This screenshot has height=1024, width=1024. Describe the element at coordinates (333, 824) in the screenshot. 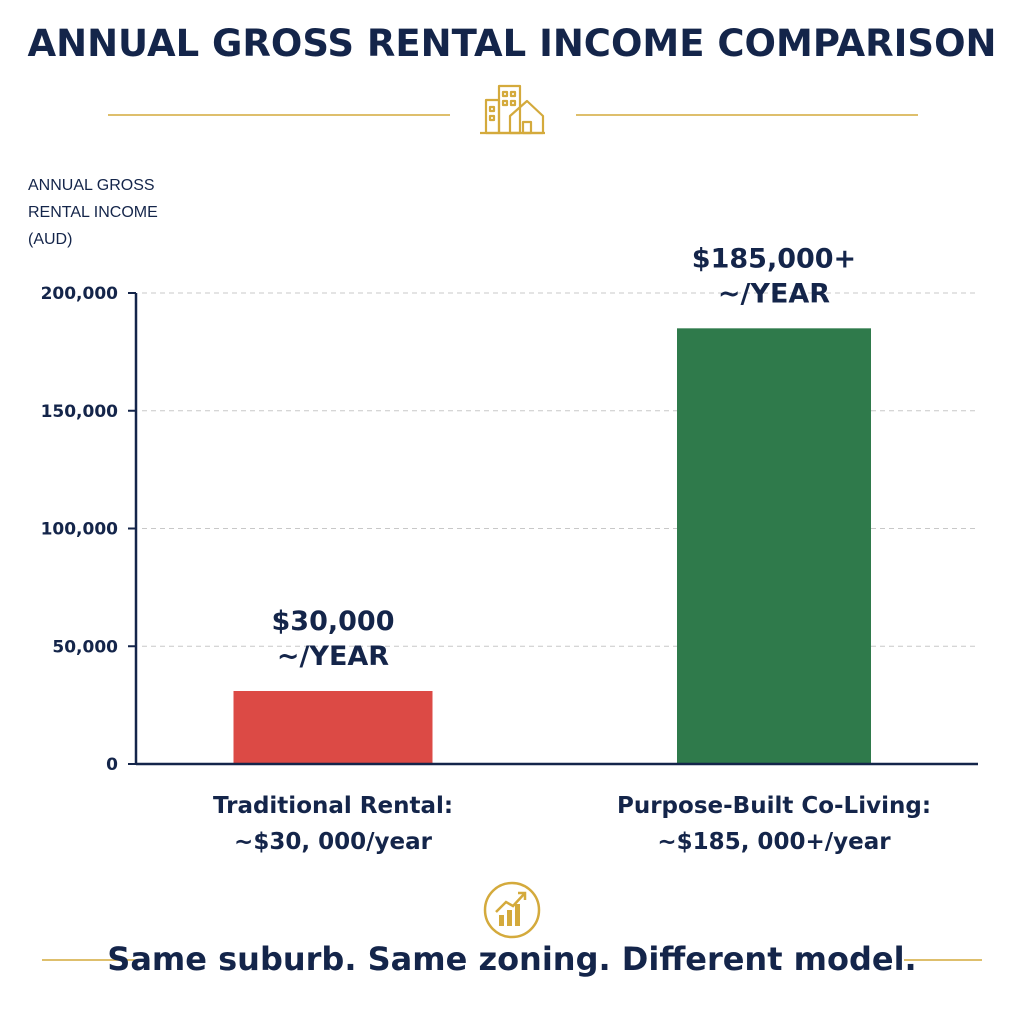

I see `category-label: Traditional Rental: ~$30, 000/year` at that location.